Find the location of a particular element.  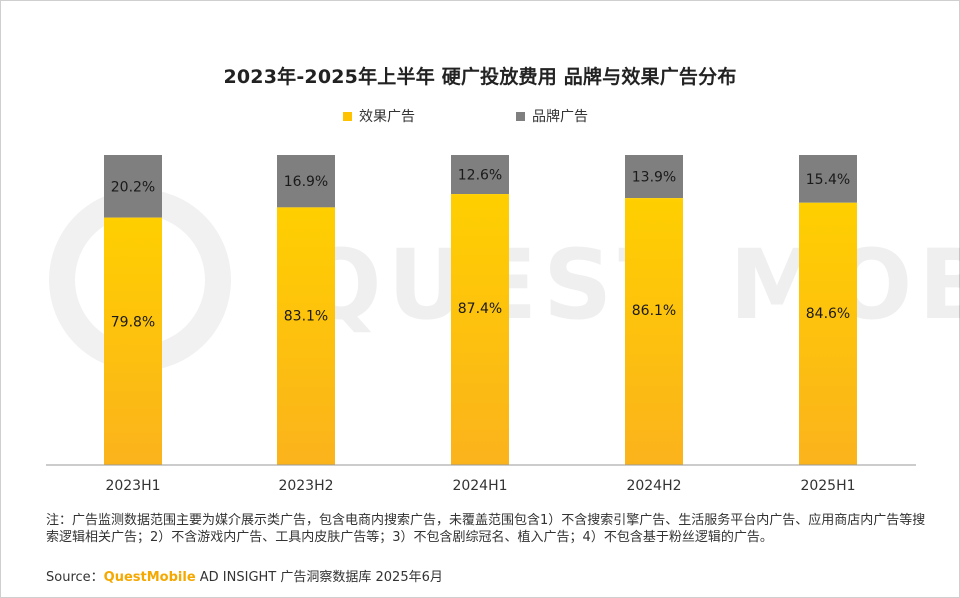

bar-brand-2024H2 is located at coordinates (654, 177).